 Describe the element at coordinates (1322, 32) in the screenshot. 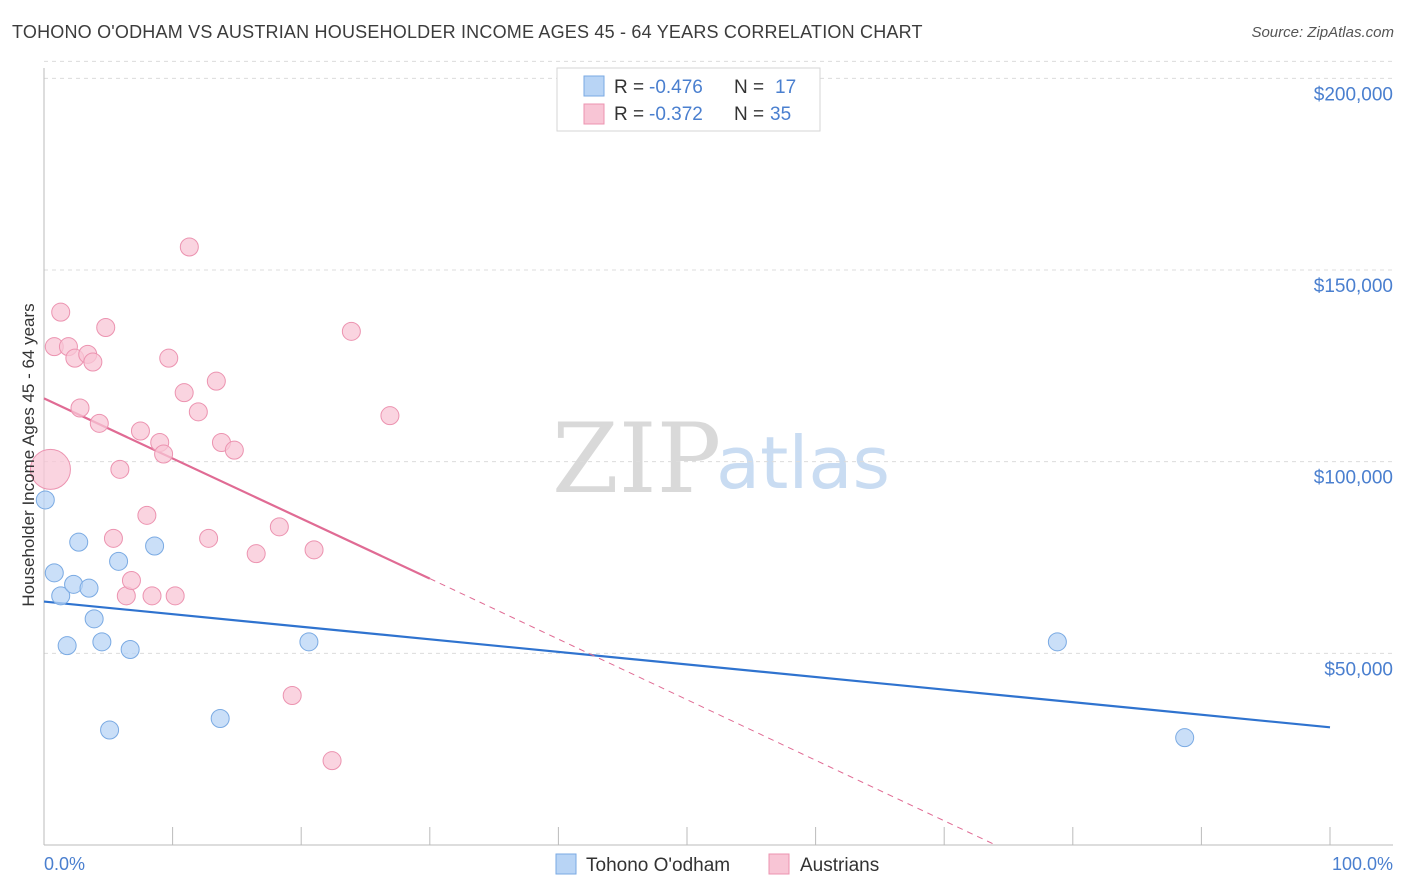

I see `source-label: Source: ZipAtlas.com` at that location.